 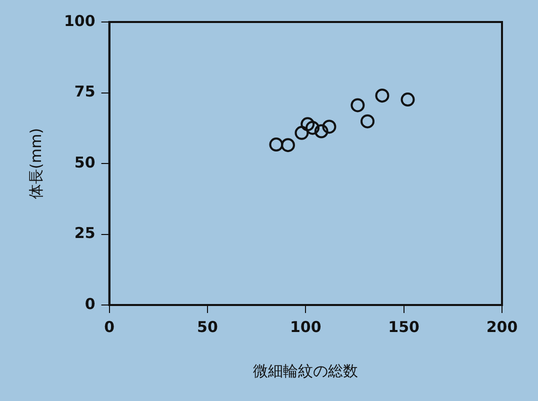 What do you see at coordinates (207, 327) in the screenshot?
I see `x-tick-label: 50` at bounding box center [207, 327].